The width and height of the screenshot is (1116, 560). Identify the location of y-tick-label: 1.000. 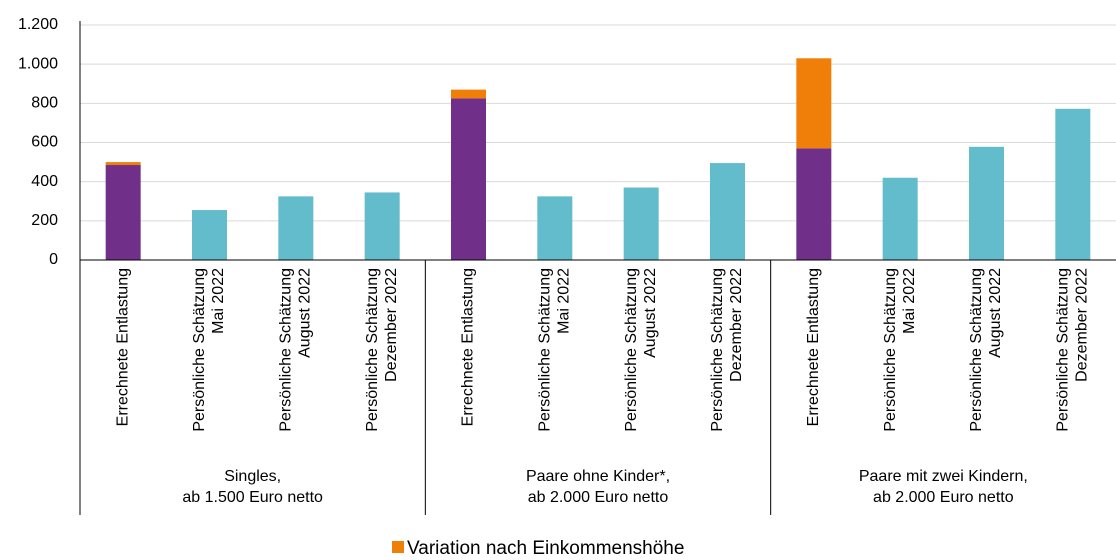
(38, 63).